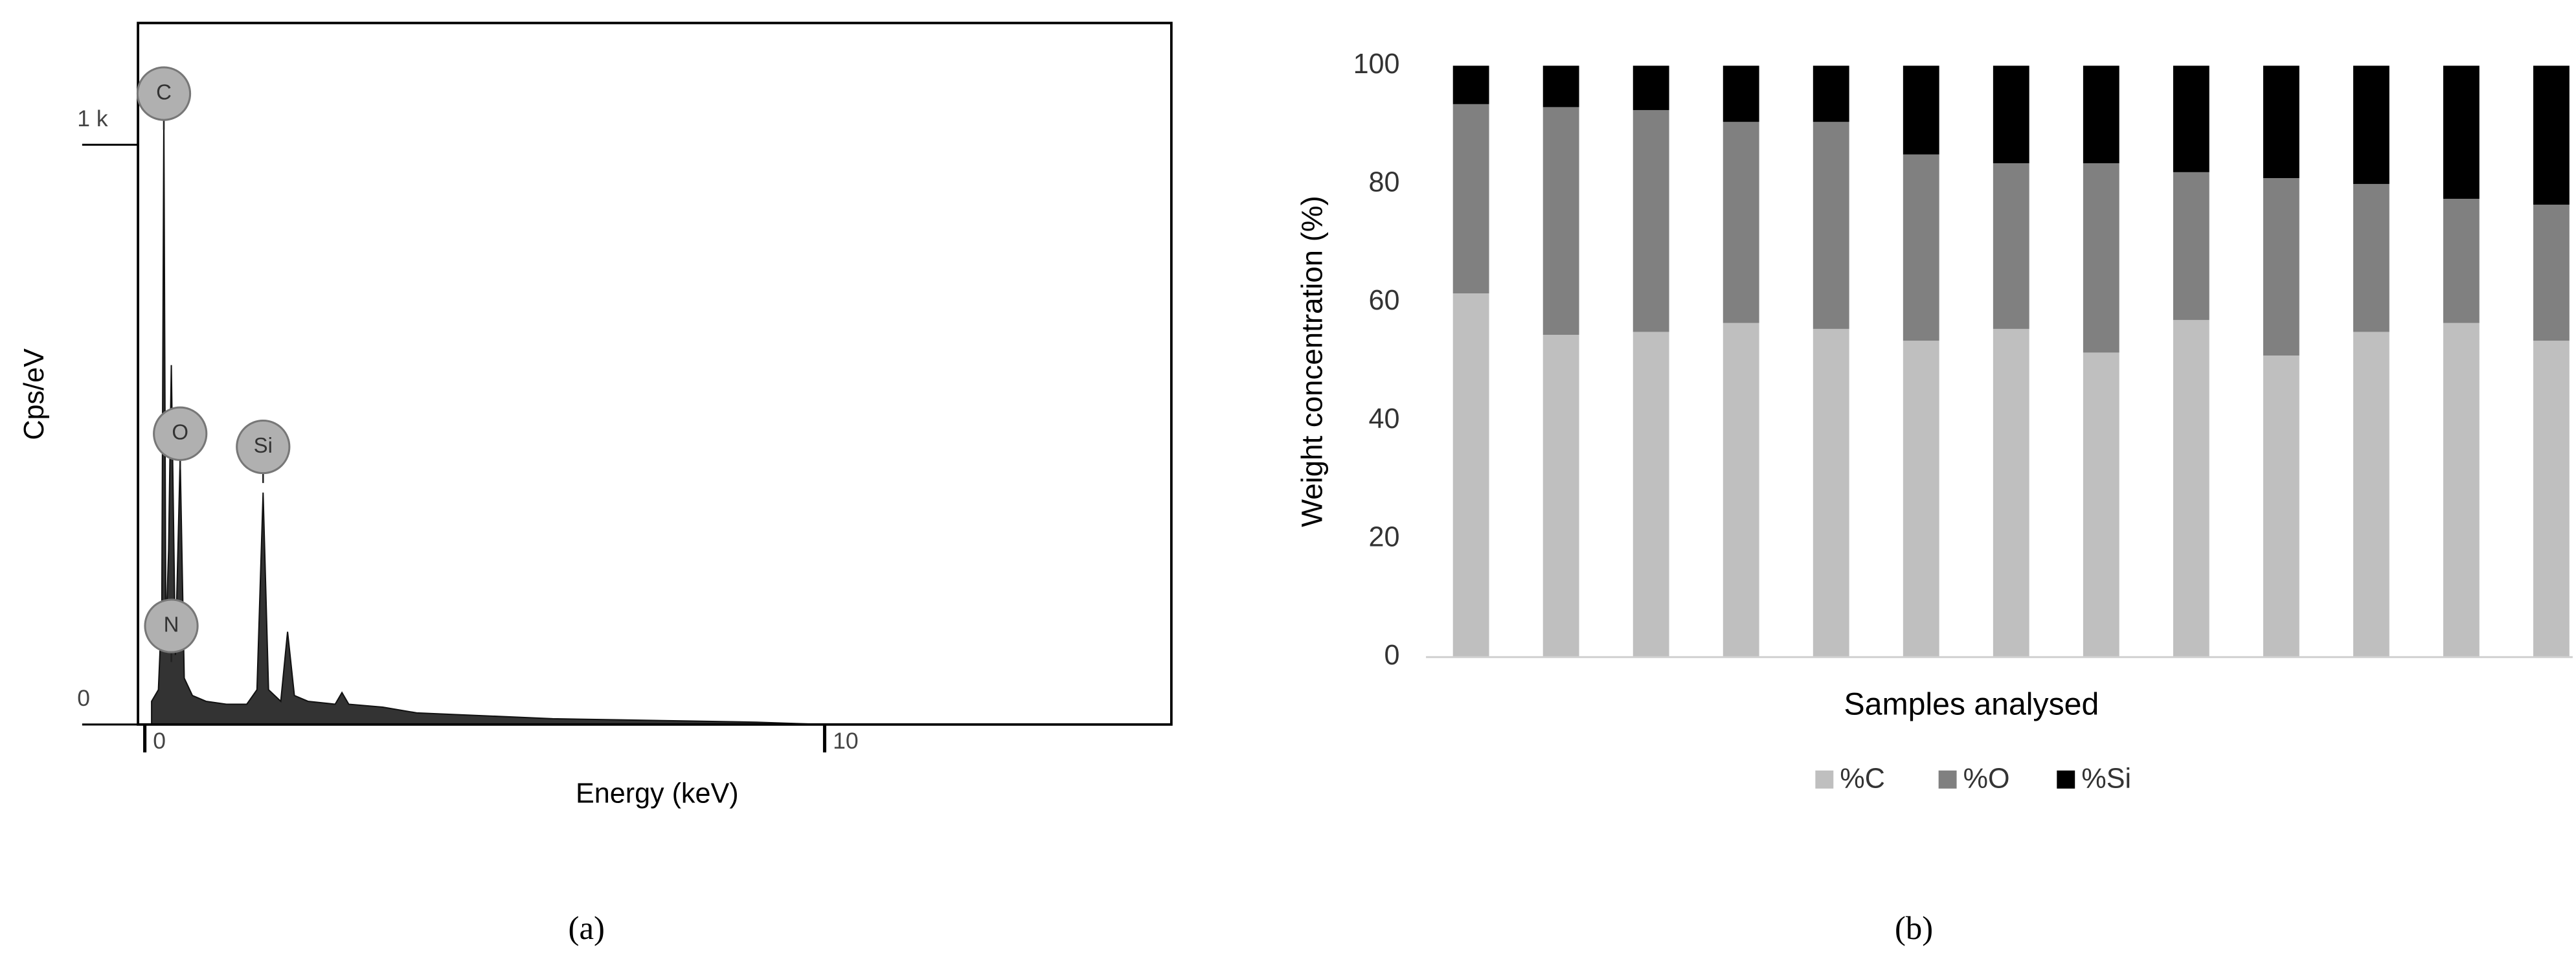 Image resolution: width=2576 pixels, height=972 pixels. I want to click on x-tick-label: 10, so click(846, 741).